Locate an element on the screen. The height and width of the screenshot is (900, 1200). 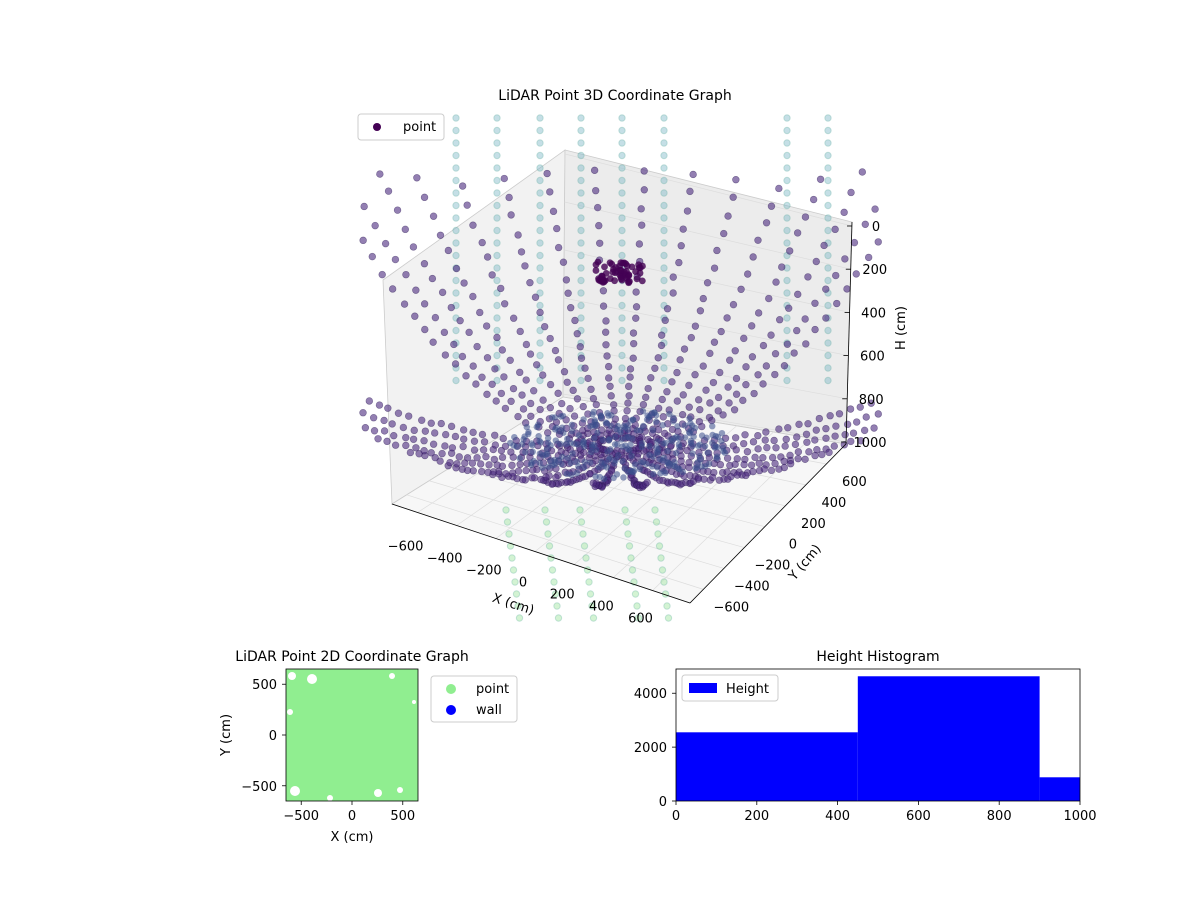
legend-3d-label-point: point is located at coordinates (419, 127).